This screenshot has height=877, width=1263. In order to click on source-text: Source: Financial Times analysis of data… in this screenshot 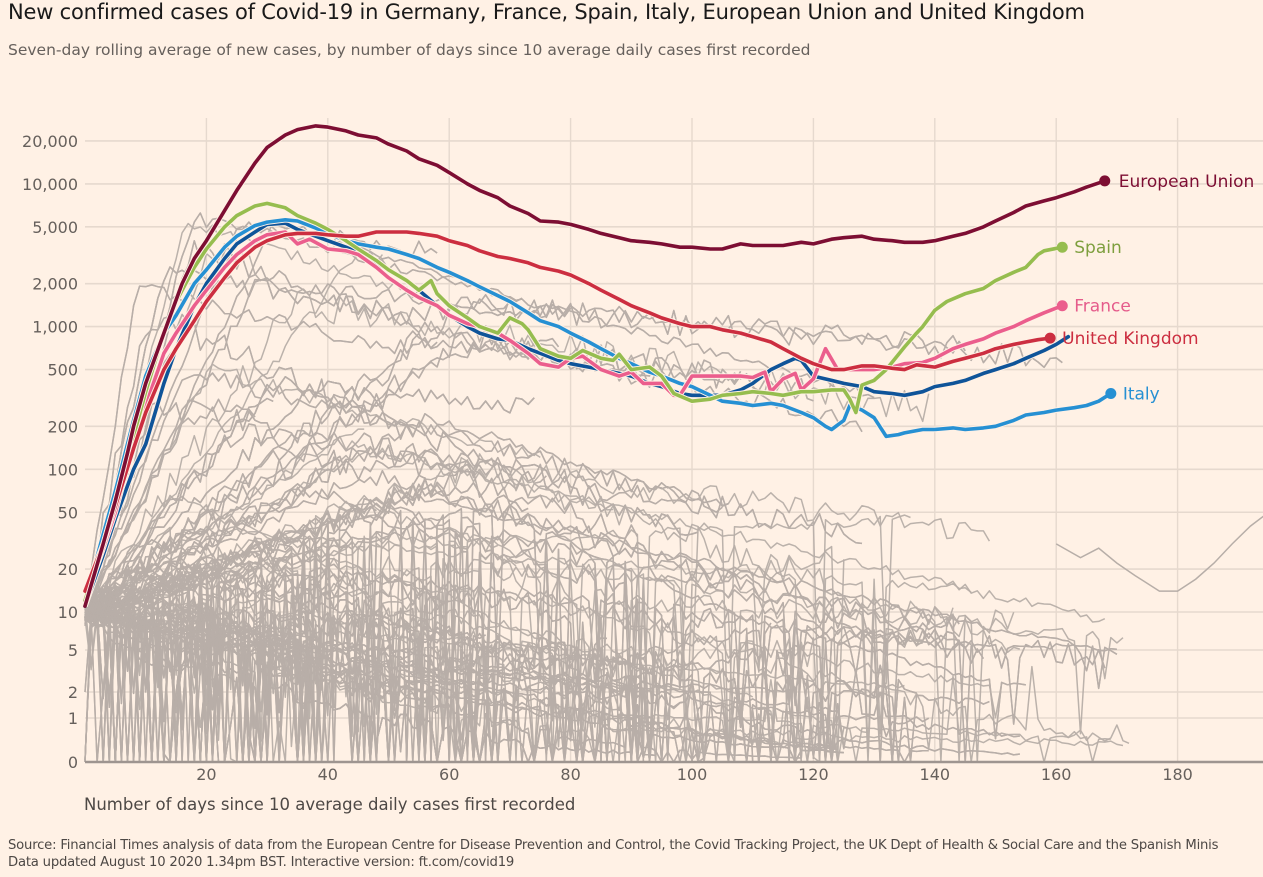, I will do `click(613, 845)`.